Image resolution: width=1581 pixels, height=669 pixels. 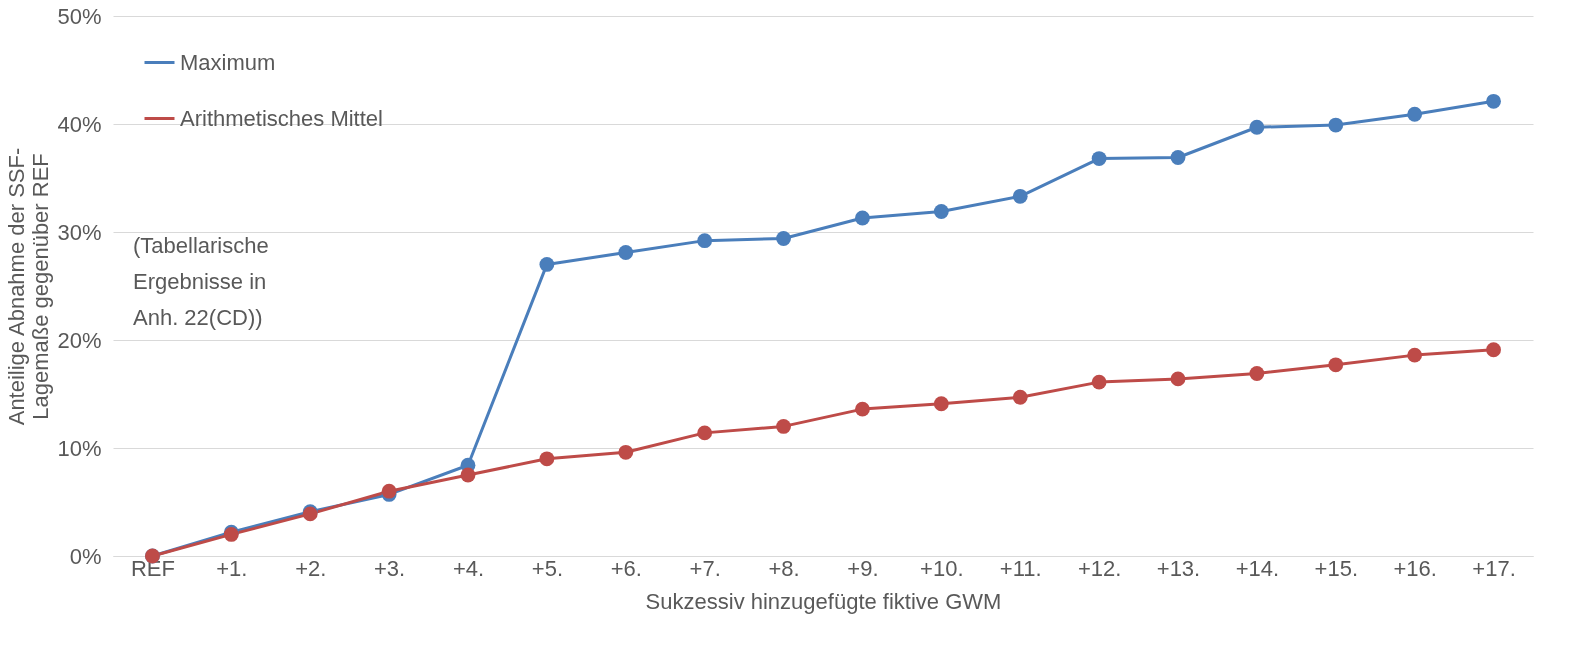 I want to click on x-tick-label: +8., so click(x=784, y=568).